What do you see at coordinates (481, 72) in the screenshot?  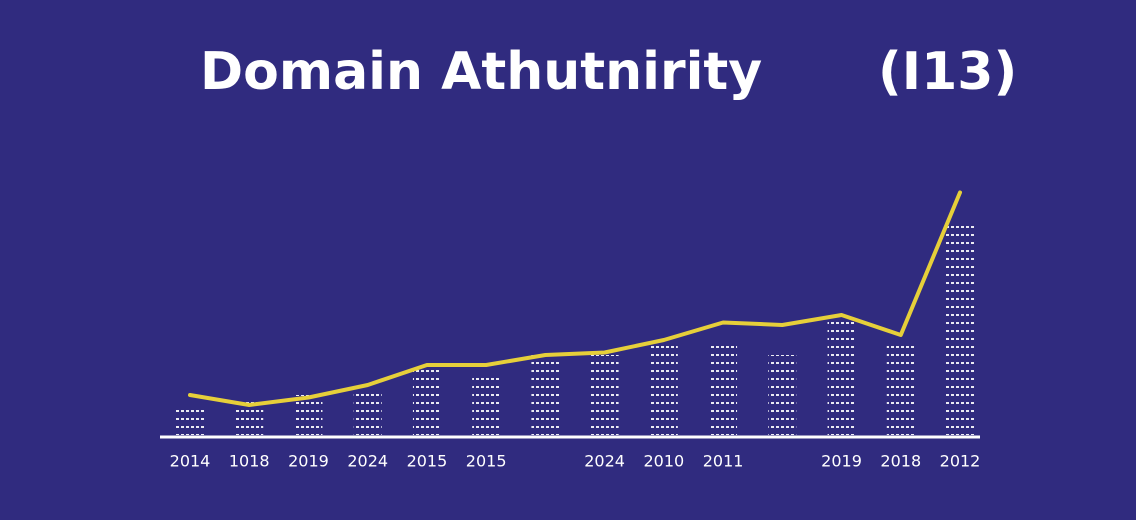 I see `chart-title: Domain Athutnirity` at bounding box center [481, 72].